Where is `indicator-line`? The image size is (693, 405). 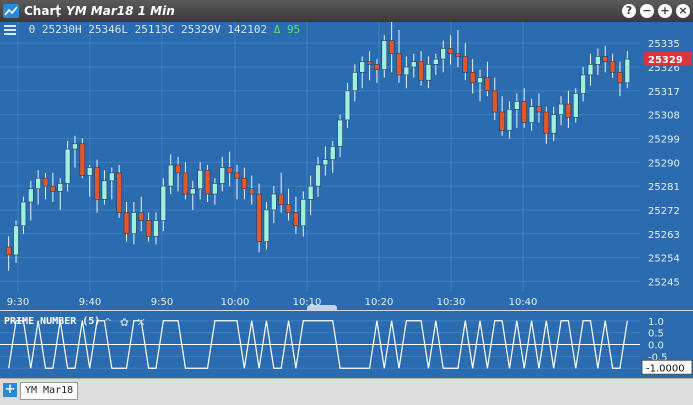
indicator-line is located at coordinates (318, 344).